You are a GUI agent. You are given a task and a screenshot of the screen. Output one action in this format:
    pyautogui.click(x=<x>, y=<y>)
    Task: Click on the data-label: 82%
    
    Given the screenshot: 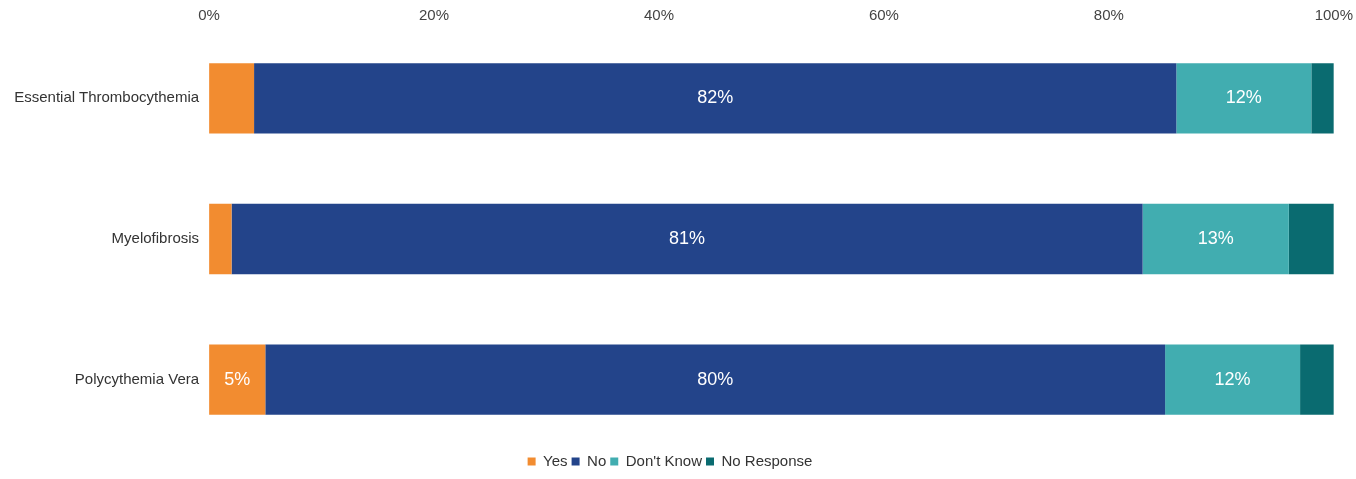 What is the action you would take?
    pyautogui.click(x=715, y=97)
    